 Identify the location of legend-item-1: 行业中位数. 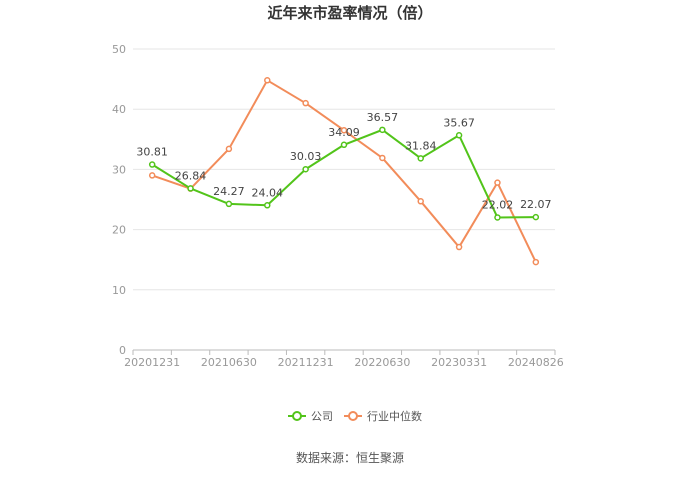
(383, 416).